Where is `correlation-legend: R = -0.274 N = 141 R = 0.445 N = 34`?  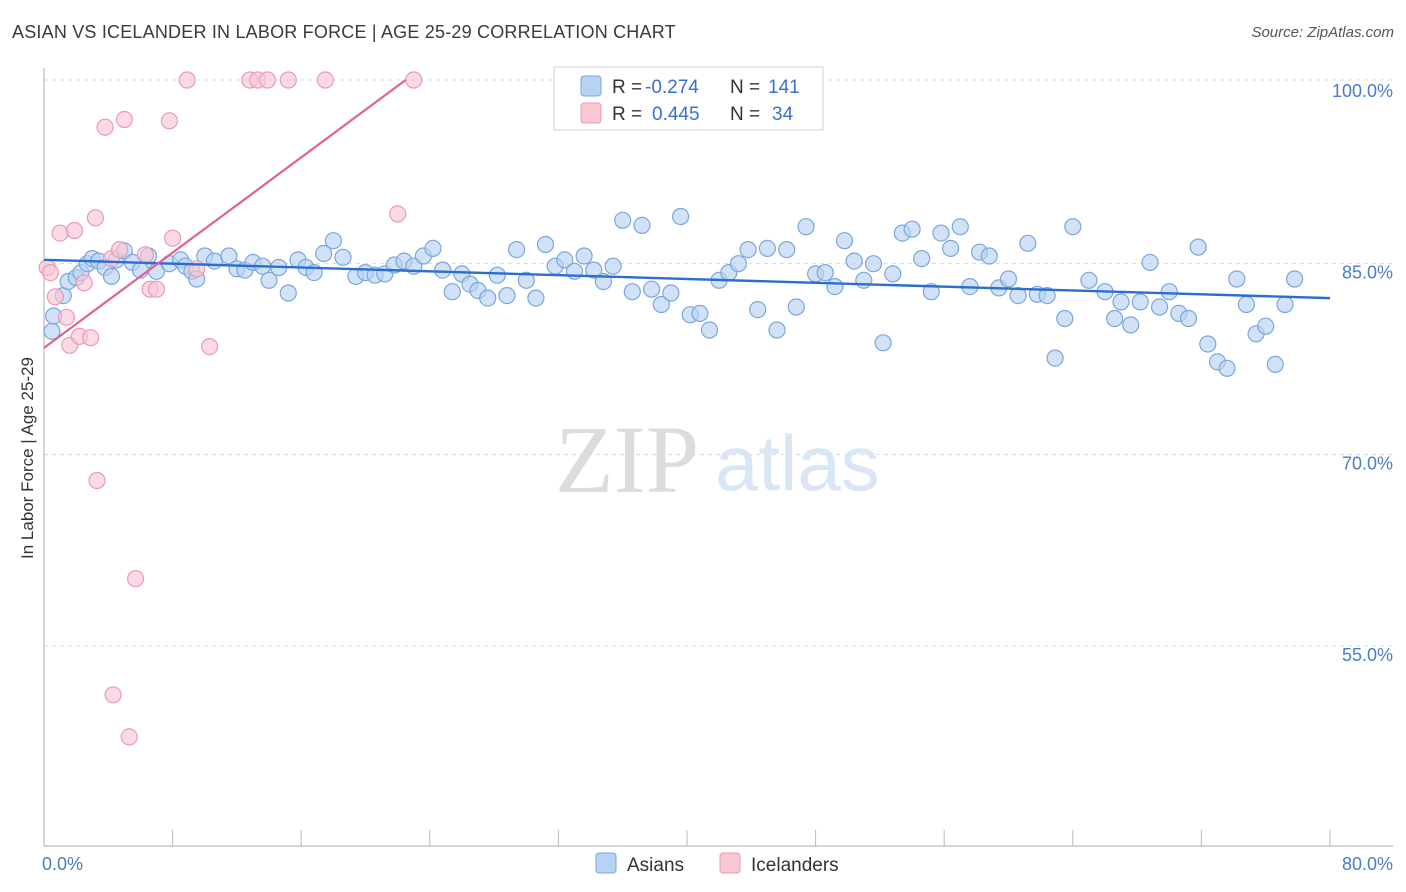
correlation-legend: R = -0.274 N = 141 R = 0.445 N = 34 is located at coordinates (688, 98).